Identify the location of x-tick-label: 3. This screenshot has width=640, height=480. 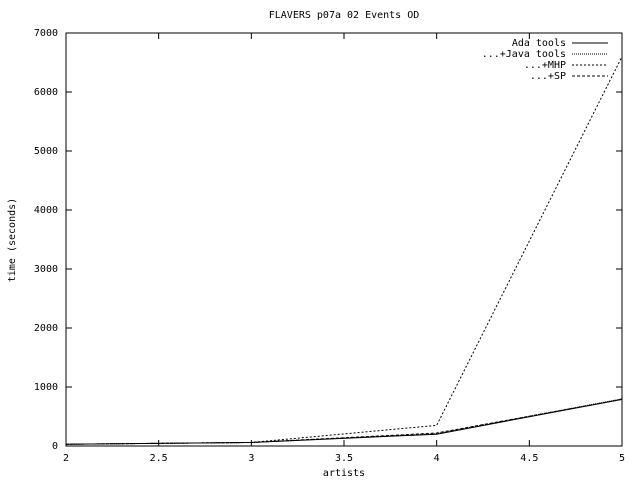
(251, 458).